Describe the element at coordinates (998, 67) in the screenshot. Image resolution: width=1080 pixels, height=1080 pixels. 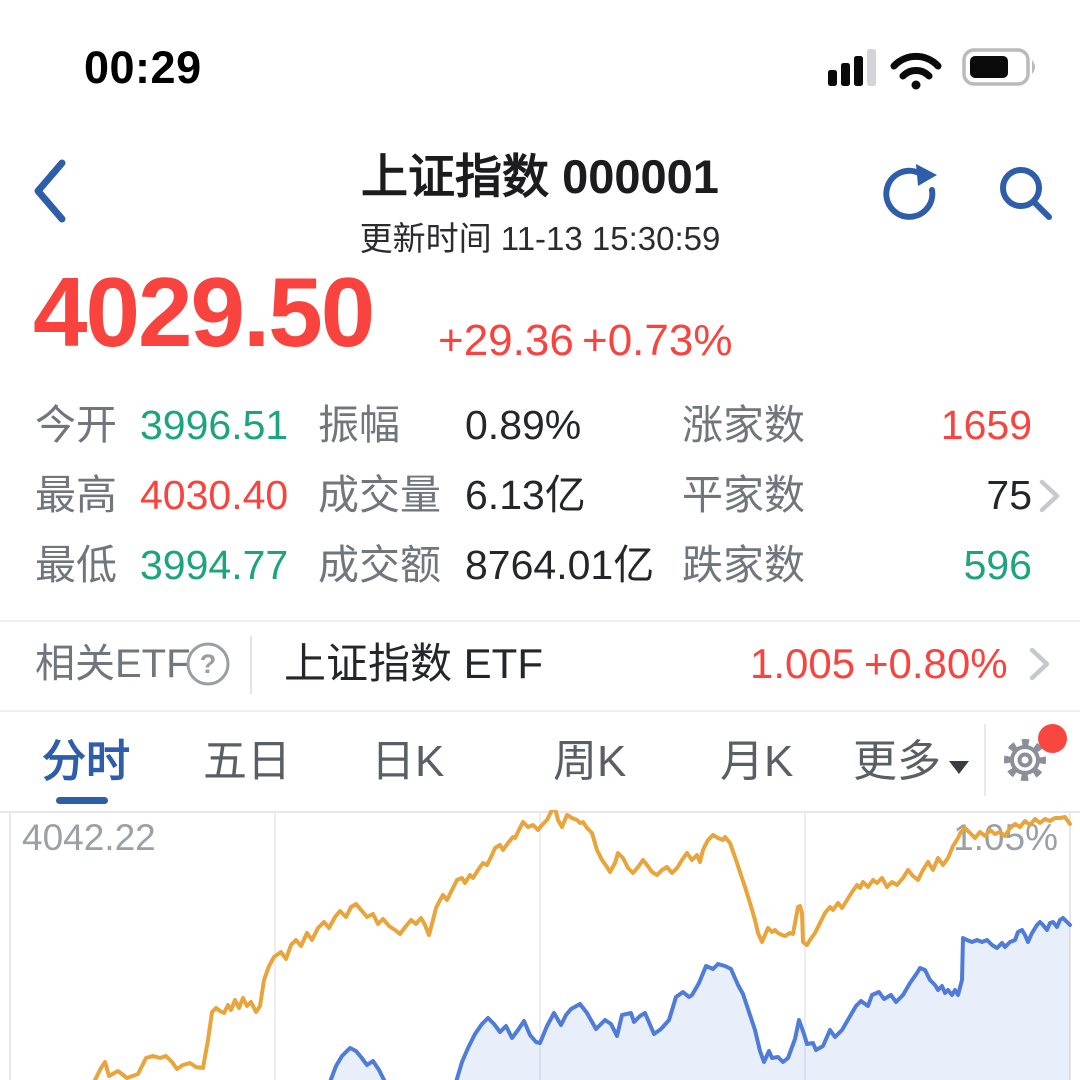
I see `battery-icon` at that location.